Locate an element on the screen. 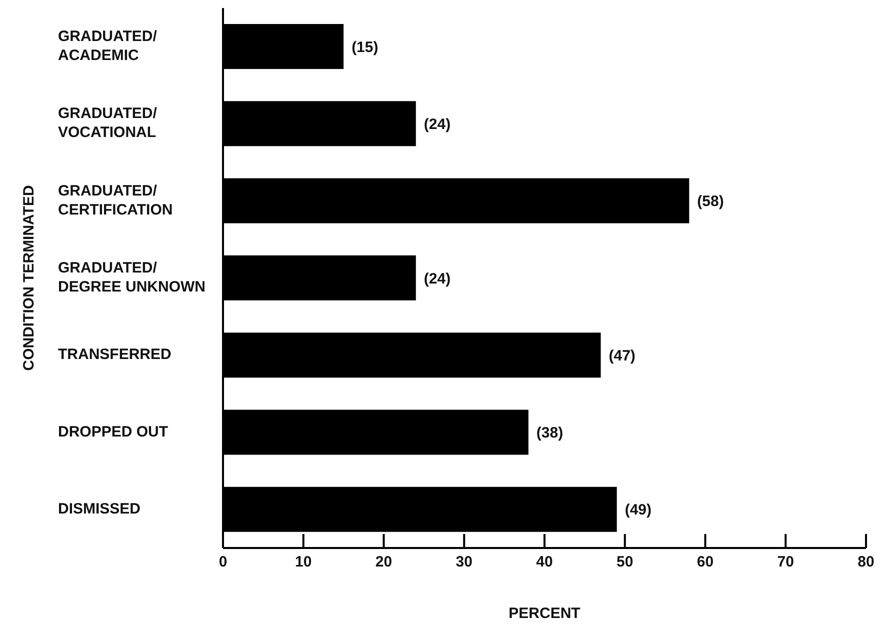 The image size is (886, 635). x-tick-label: 70 is located at coordinates (785, 562).